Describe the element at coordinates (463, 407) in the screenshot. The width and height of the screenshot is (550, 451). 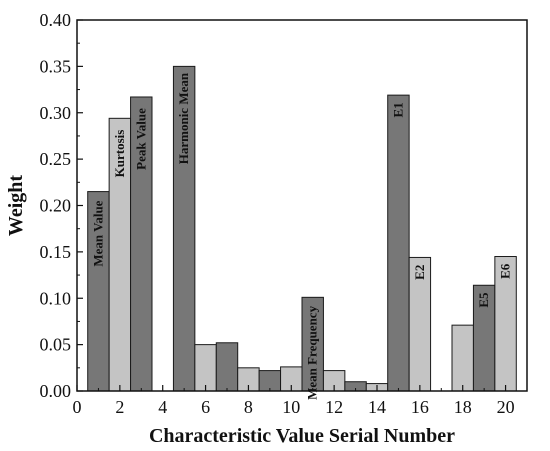
I see `x-tick-label: 18` at that location.